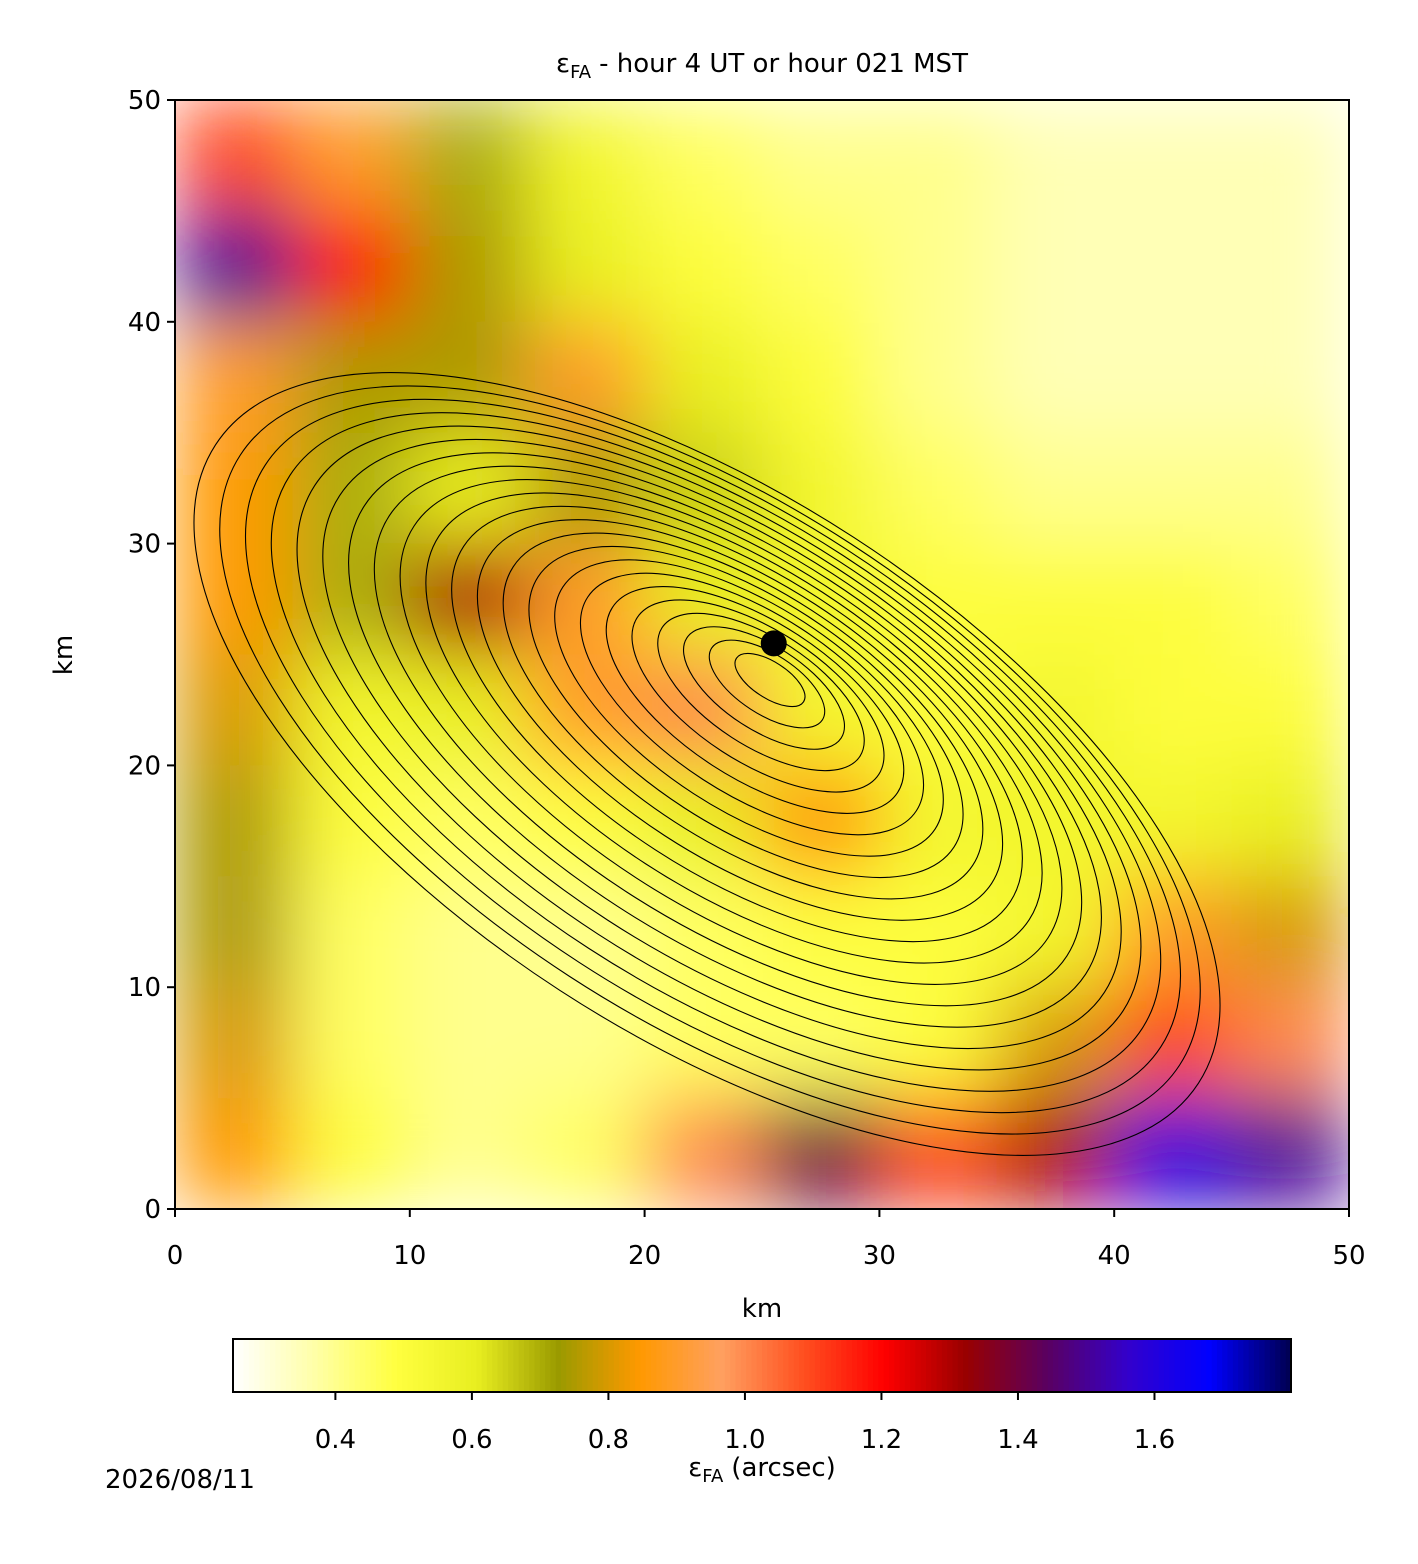 Image resolution: width=1418 pixels, height=1564 pixels. I want to click on site-marker, so click(773, 643).